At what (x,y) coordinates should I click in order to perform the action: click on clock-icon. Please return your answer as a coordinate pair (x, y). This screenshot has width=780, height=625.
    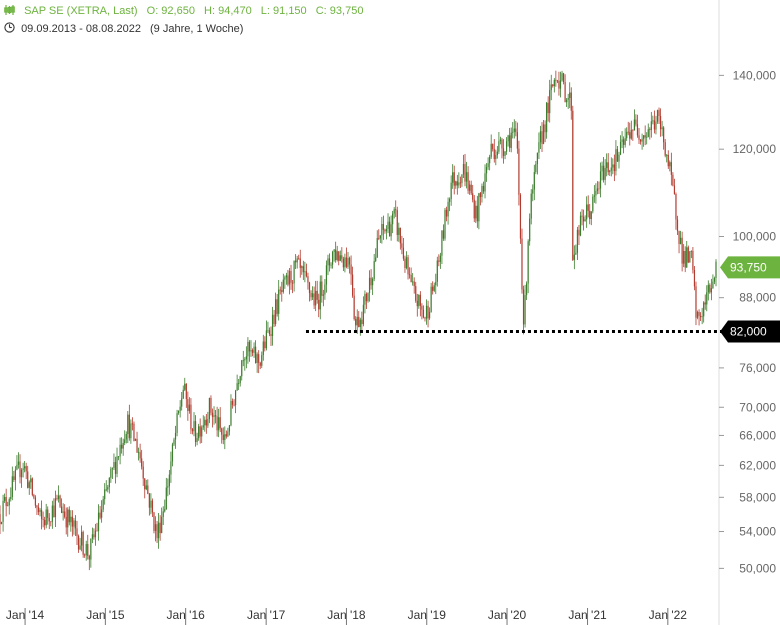
    Looking at the image, I should click on (9, 27).